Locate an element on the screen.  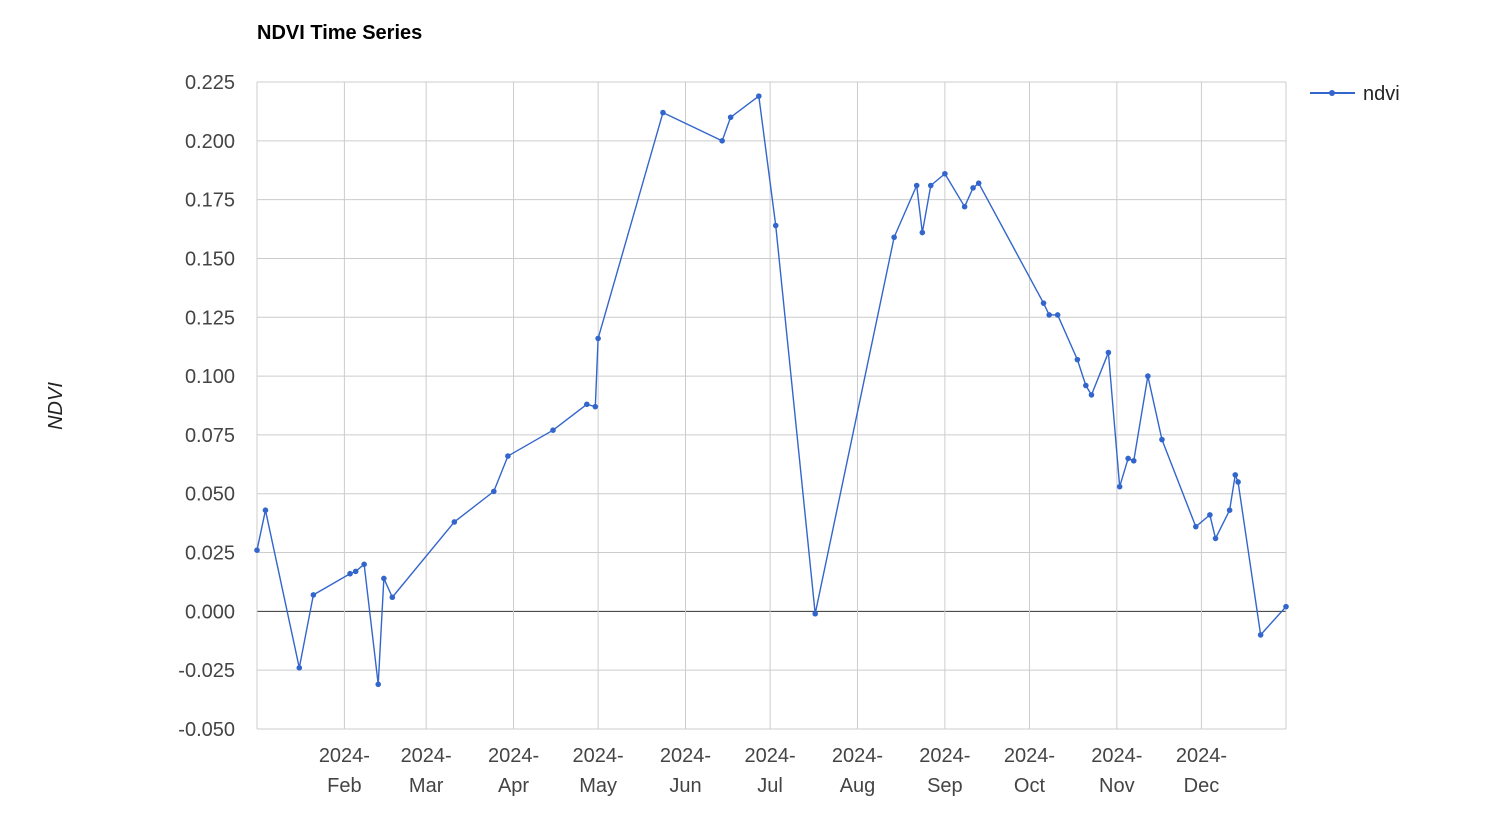
x-tick-label: Apr is located at coordinates (513, 786).